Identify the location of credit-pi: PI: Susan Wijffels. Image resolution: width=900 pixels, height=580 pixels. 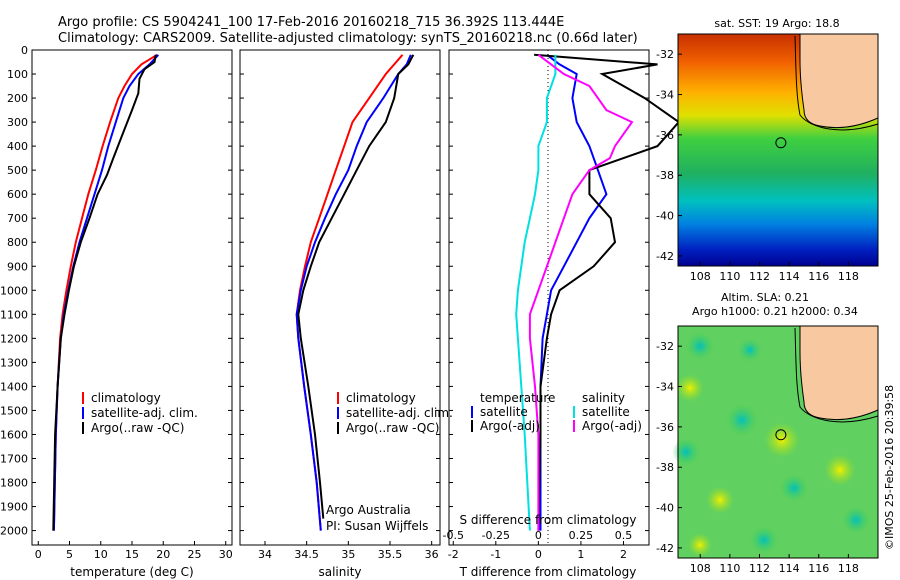
(377, 526).